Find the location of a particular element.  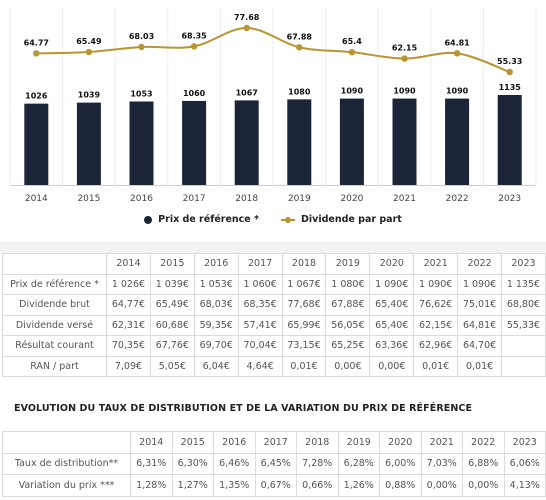

x-tick-label: 2020 is located at coordinates (351, 199).